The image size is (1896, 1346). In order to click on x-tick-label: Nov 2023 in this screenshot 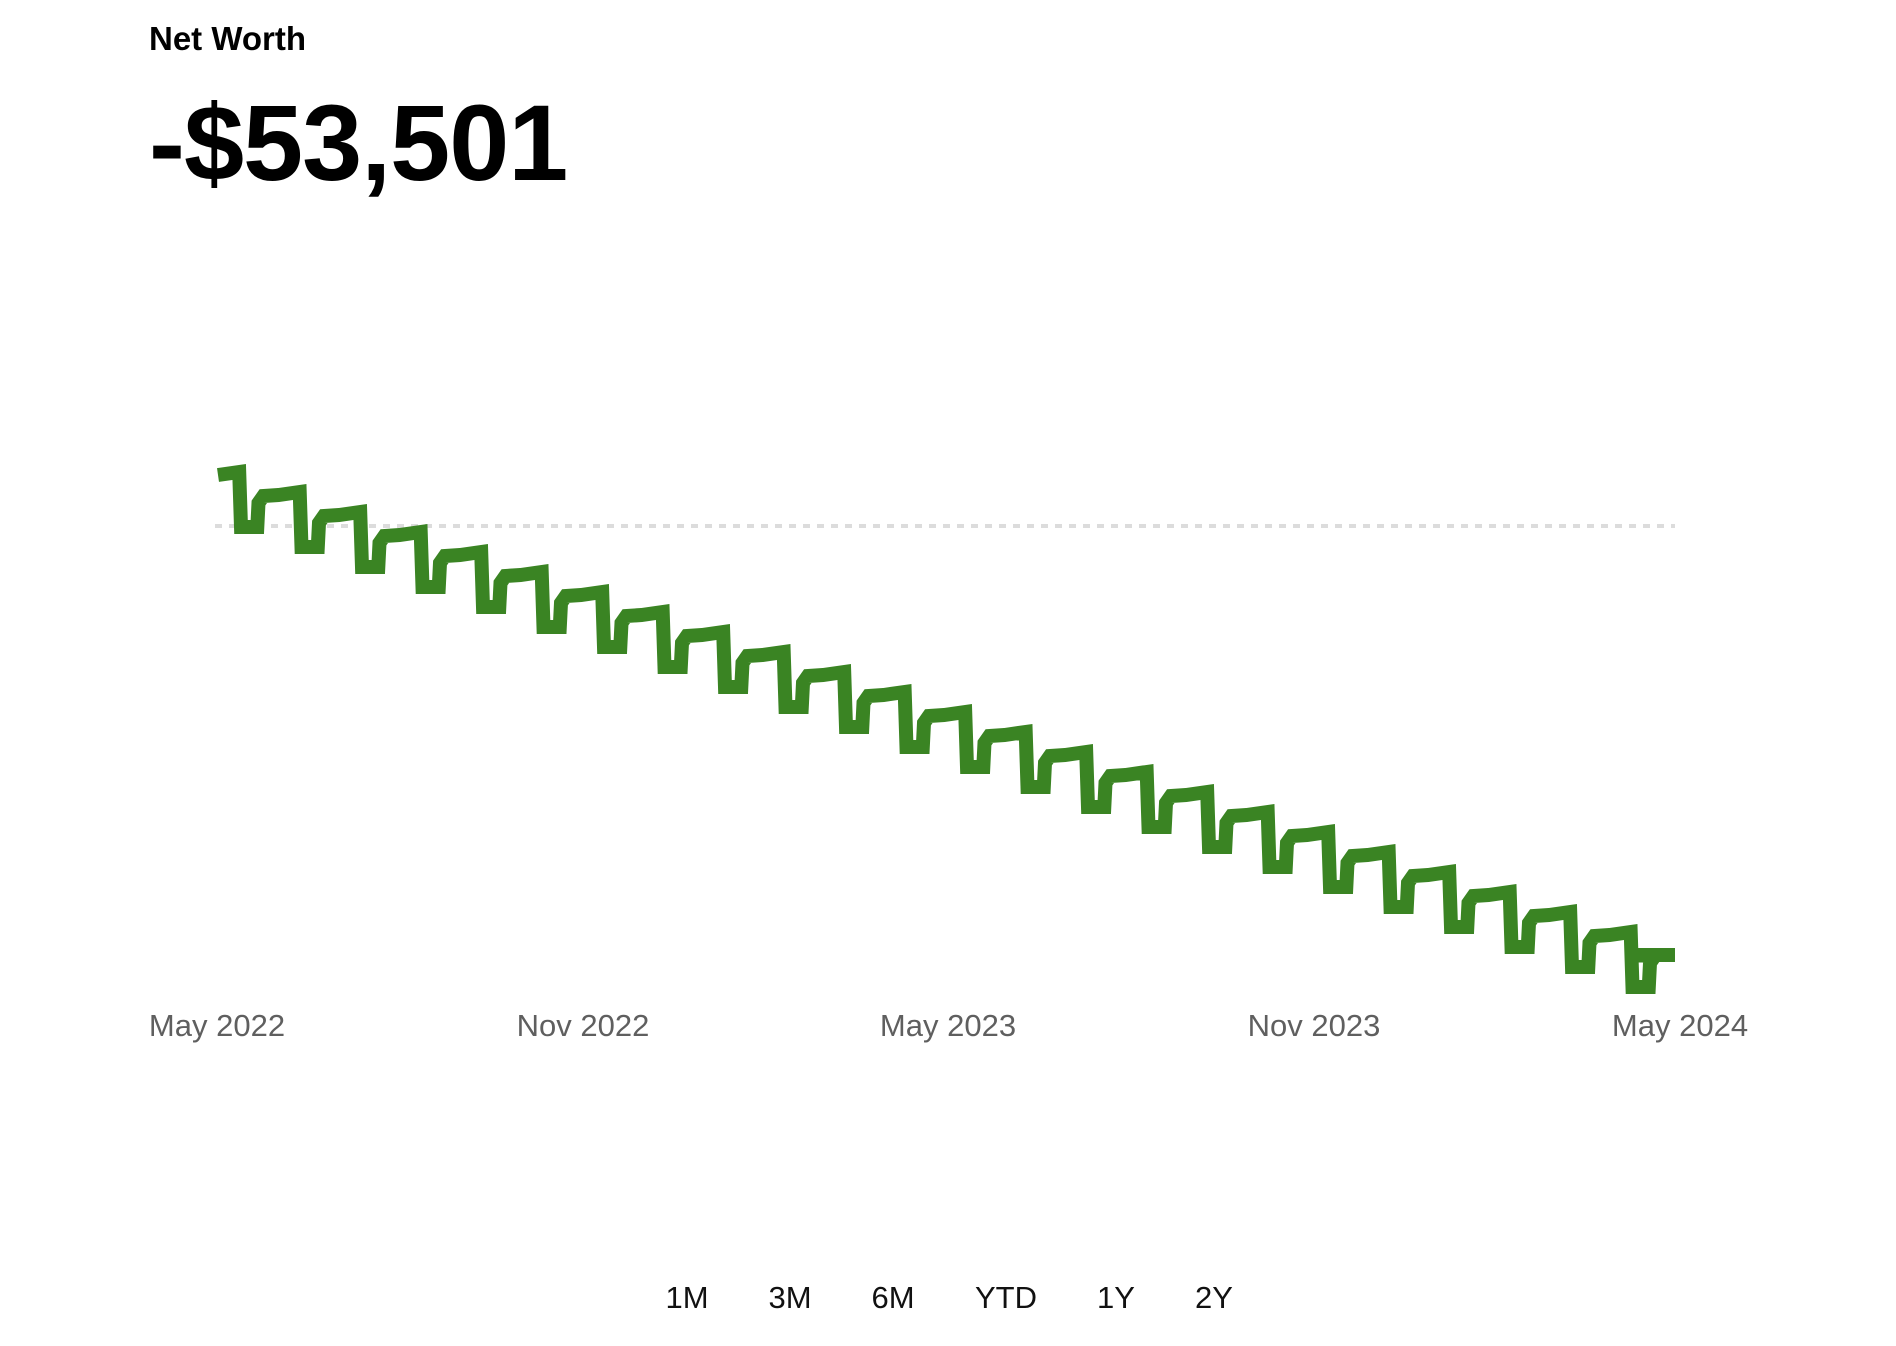, I will do `click(1314, 1025)`.